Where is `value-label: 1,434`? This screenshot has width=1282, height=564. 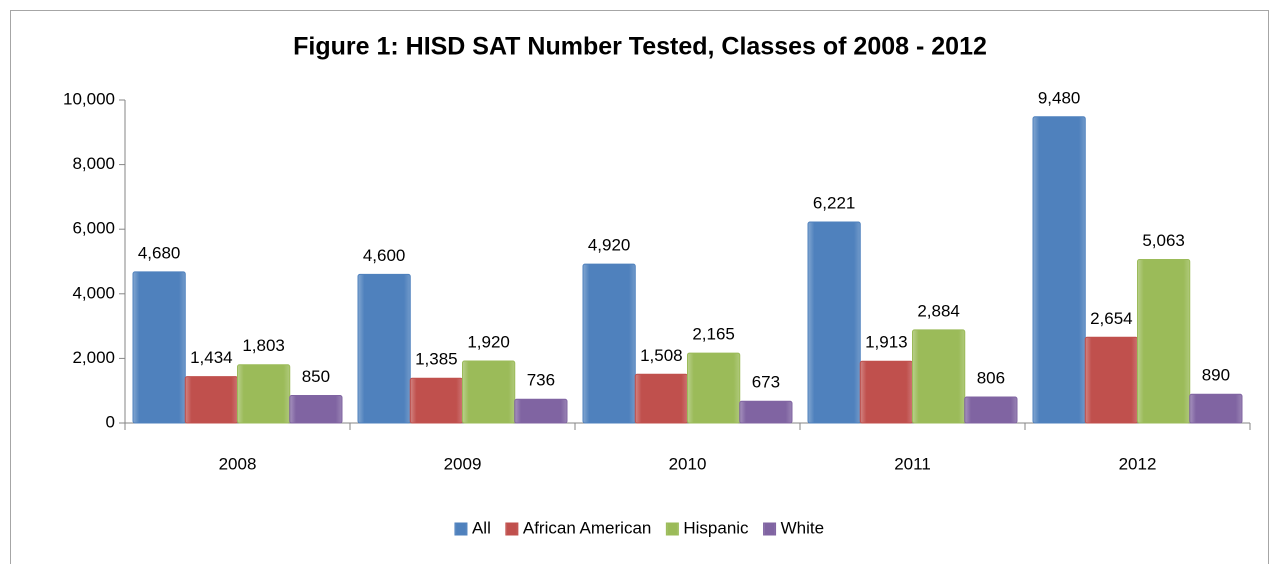
value-label: 1,434 is located at coordinates (211, 357).